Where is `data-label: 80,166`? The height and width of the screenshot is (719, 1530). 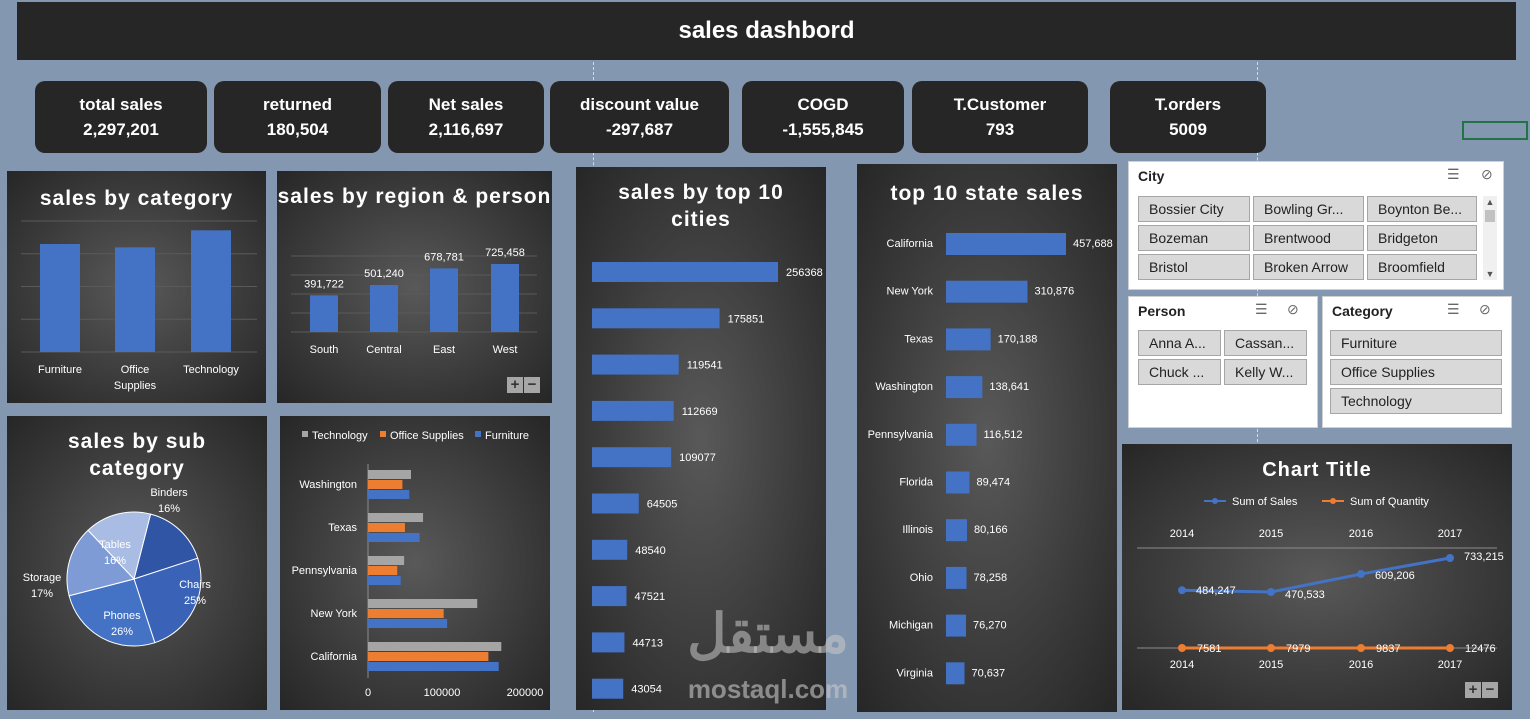
data-label: 80,166 is located at coordinates (991, 530).